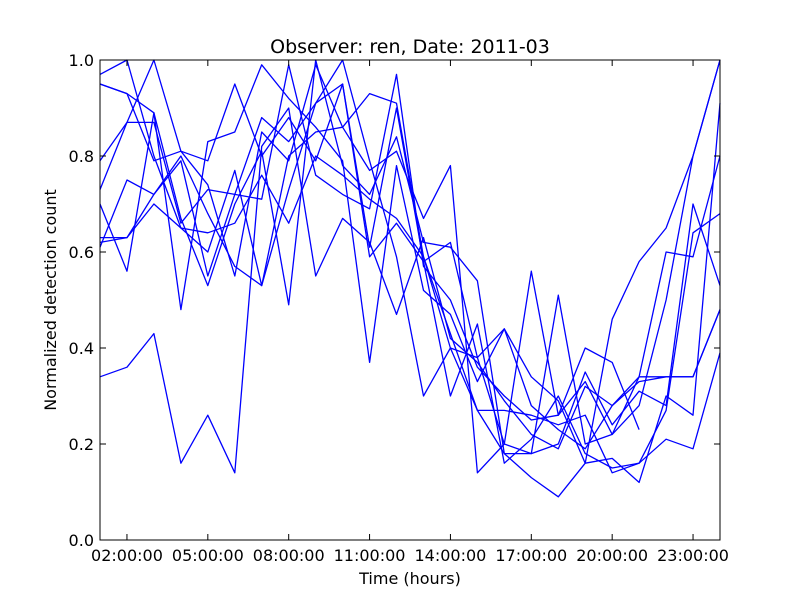 Image resolution: width=800 pixels, height=600 pixels. Describe the element at coordinates (410, 47) in the screenshot. I see `chart-title: Observer: ren, Date: 2011-03` at that location.